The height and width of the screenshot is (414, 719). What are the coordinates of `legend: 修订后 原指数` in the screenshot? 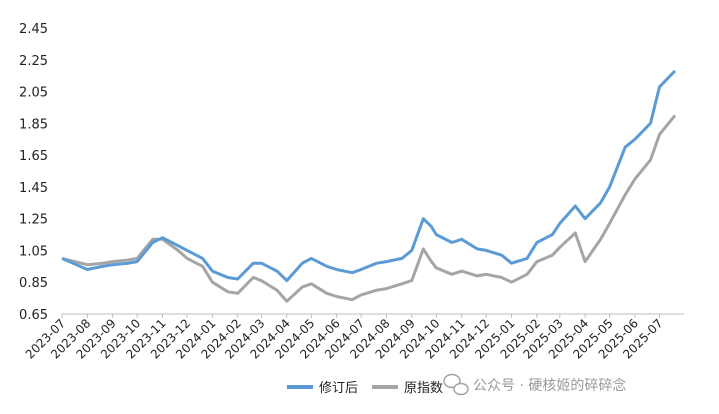 It's located at (365, 388).